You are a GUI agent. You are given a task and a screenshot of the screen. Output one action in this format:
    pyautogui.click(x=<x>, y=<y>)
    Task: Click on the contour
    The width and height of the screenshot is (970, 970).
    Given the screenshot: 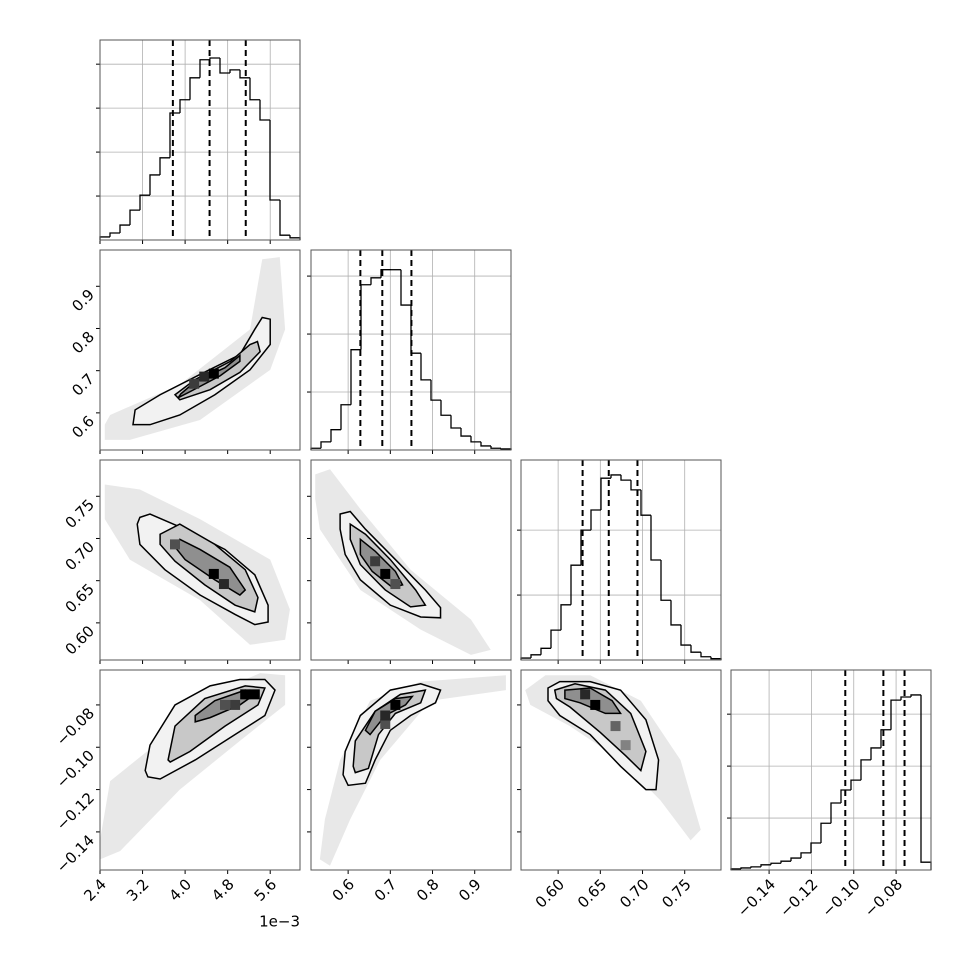 What is the action you would take?
    pyautogui.click(x=389, y=715)
    